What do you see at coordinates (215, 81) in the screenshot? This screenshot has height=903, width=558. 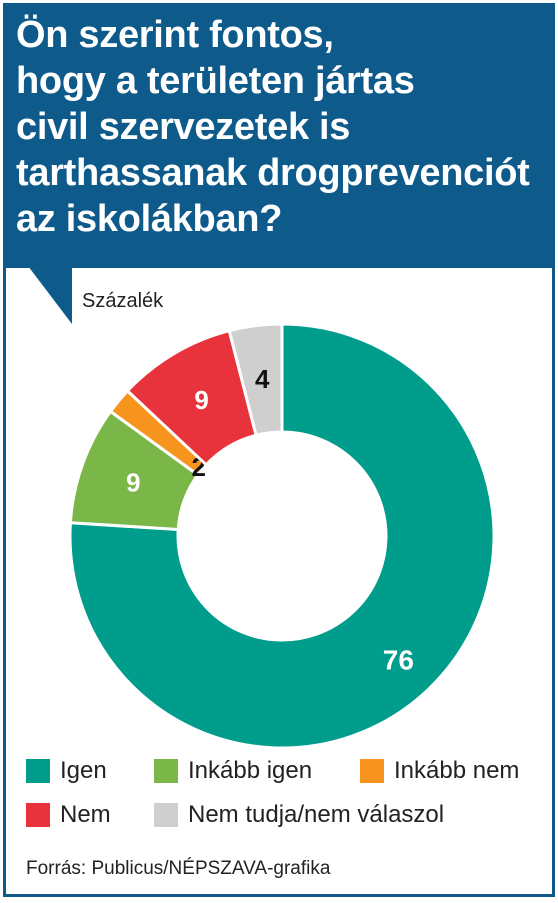 I see `title-line: hogy a területen jártas` at bounding box center [215, 81].